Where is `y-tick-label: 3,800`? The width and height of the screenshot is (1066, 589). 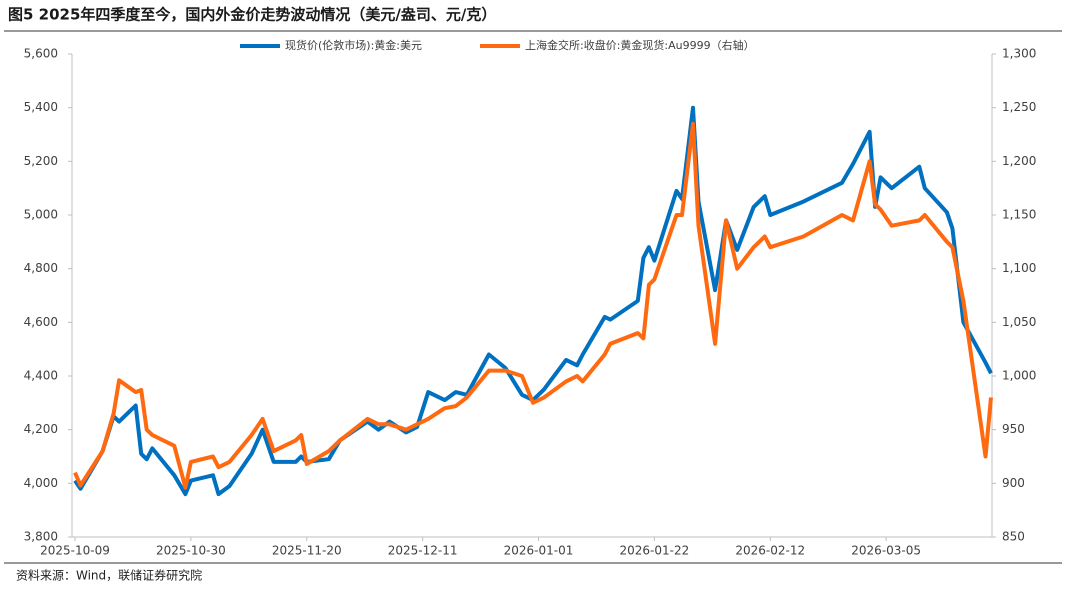
y-tick-label: 3,800 is located at coordinates (41, 537).